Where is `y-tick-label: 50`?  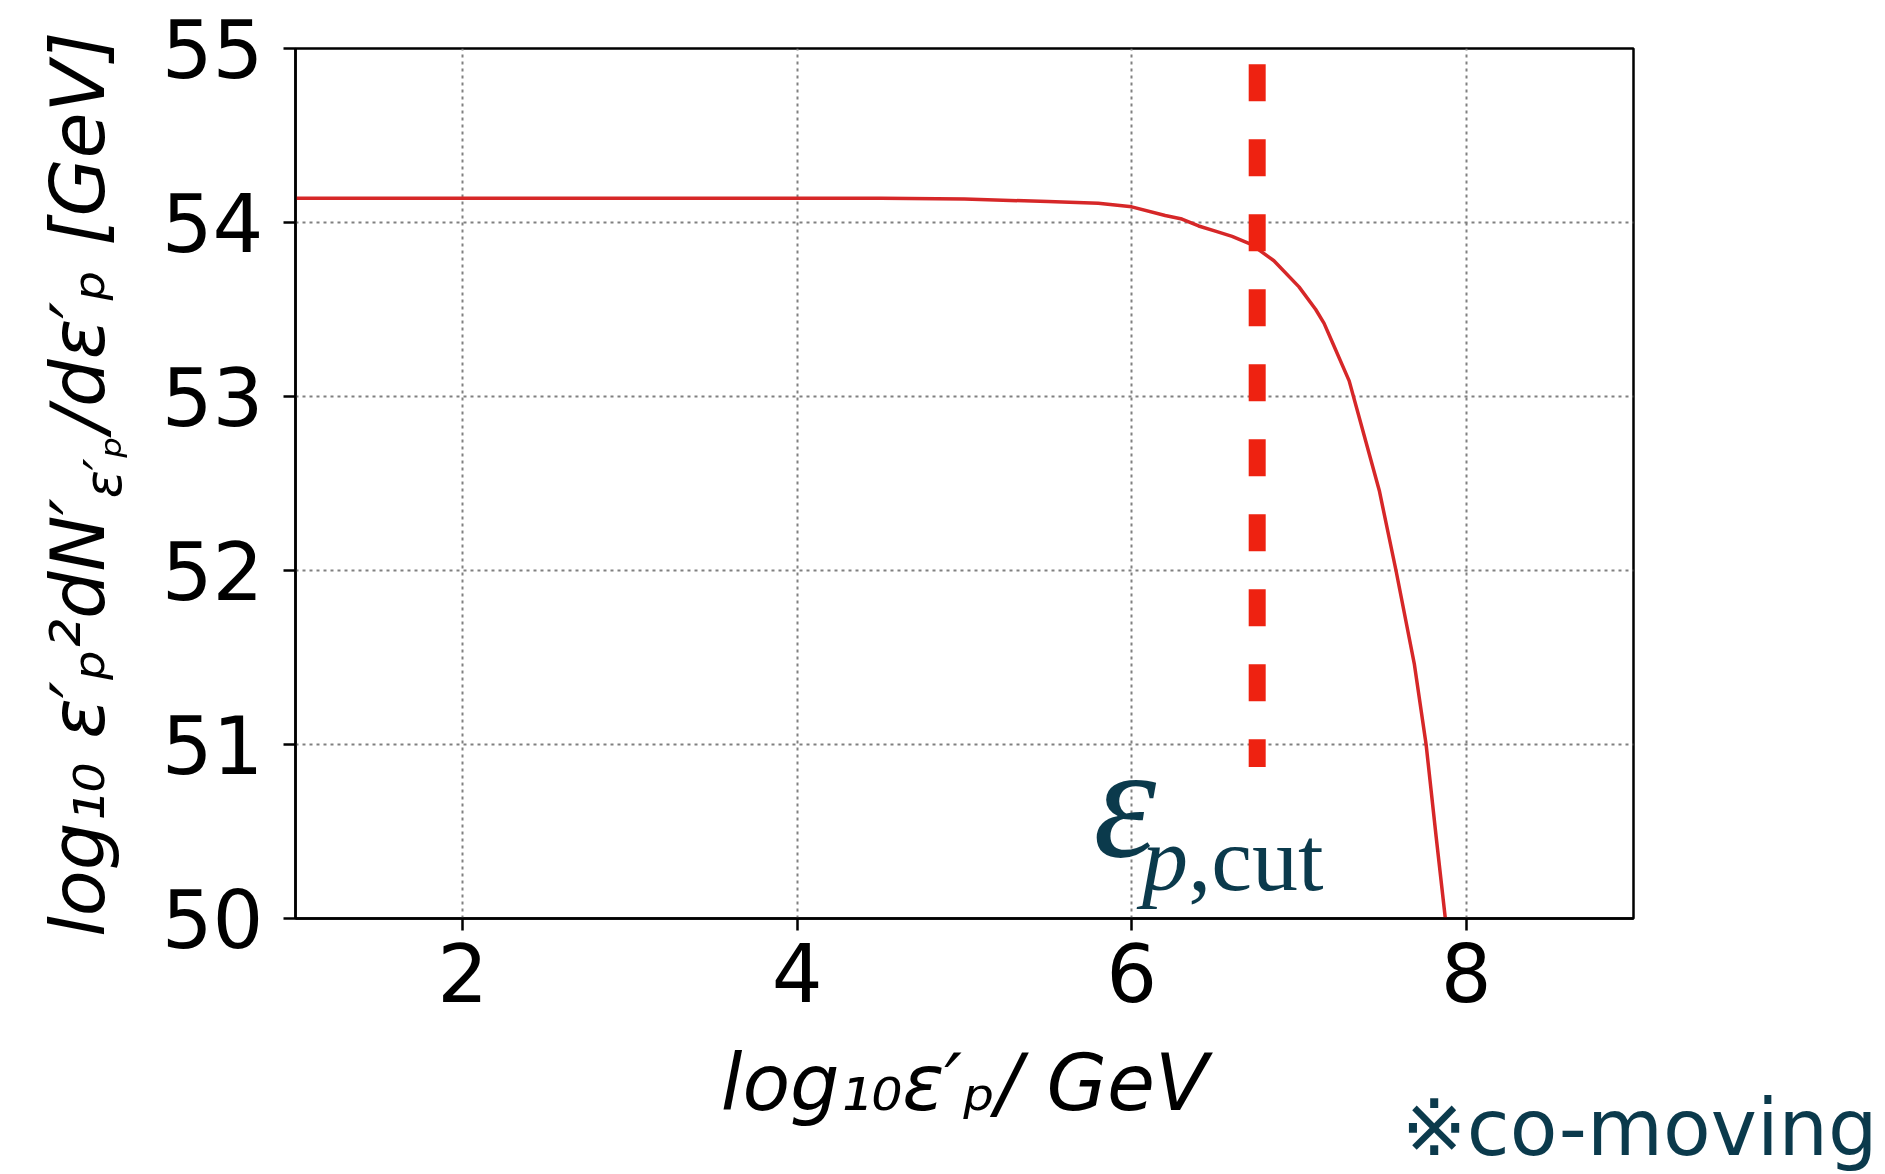
y-tick-label: 50 is located at coordinates (212, 920).